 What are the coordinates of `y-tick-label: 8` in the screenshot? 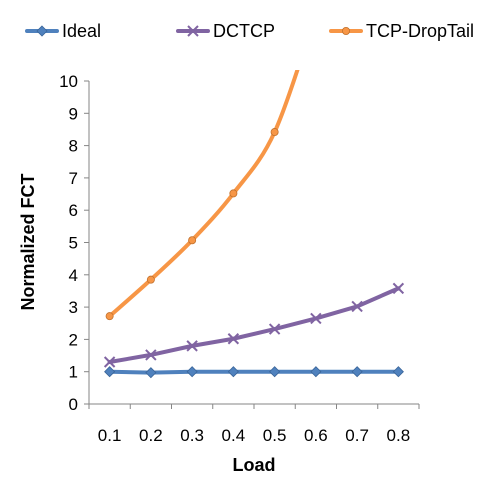 It's located at (73, 146).